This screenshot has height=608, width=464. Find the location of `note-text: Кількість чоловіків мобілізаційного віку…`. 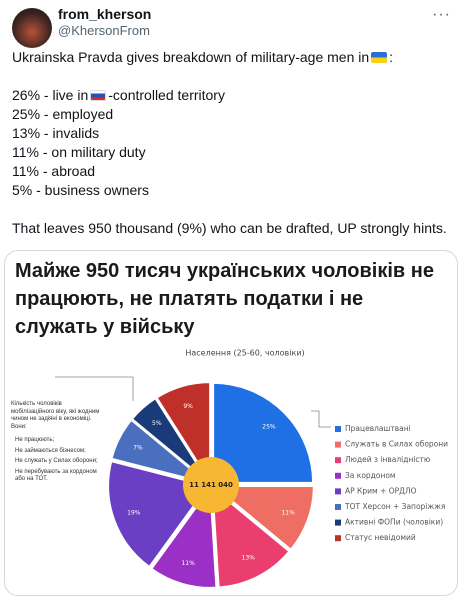

note-text: Кількість чоловіків мобілізаційного віку… is located at coordinates (55, 415).